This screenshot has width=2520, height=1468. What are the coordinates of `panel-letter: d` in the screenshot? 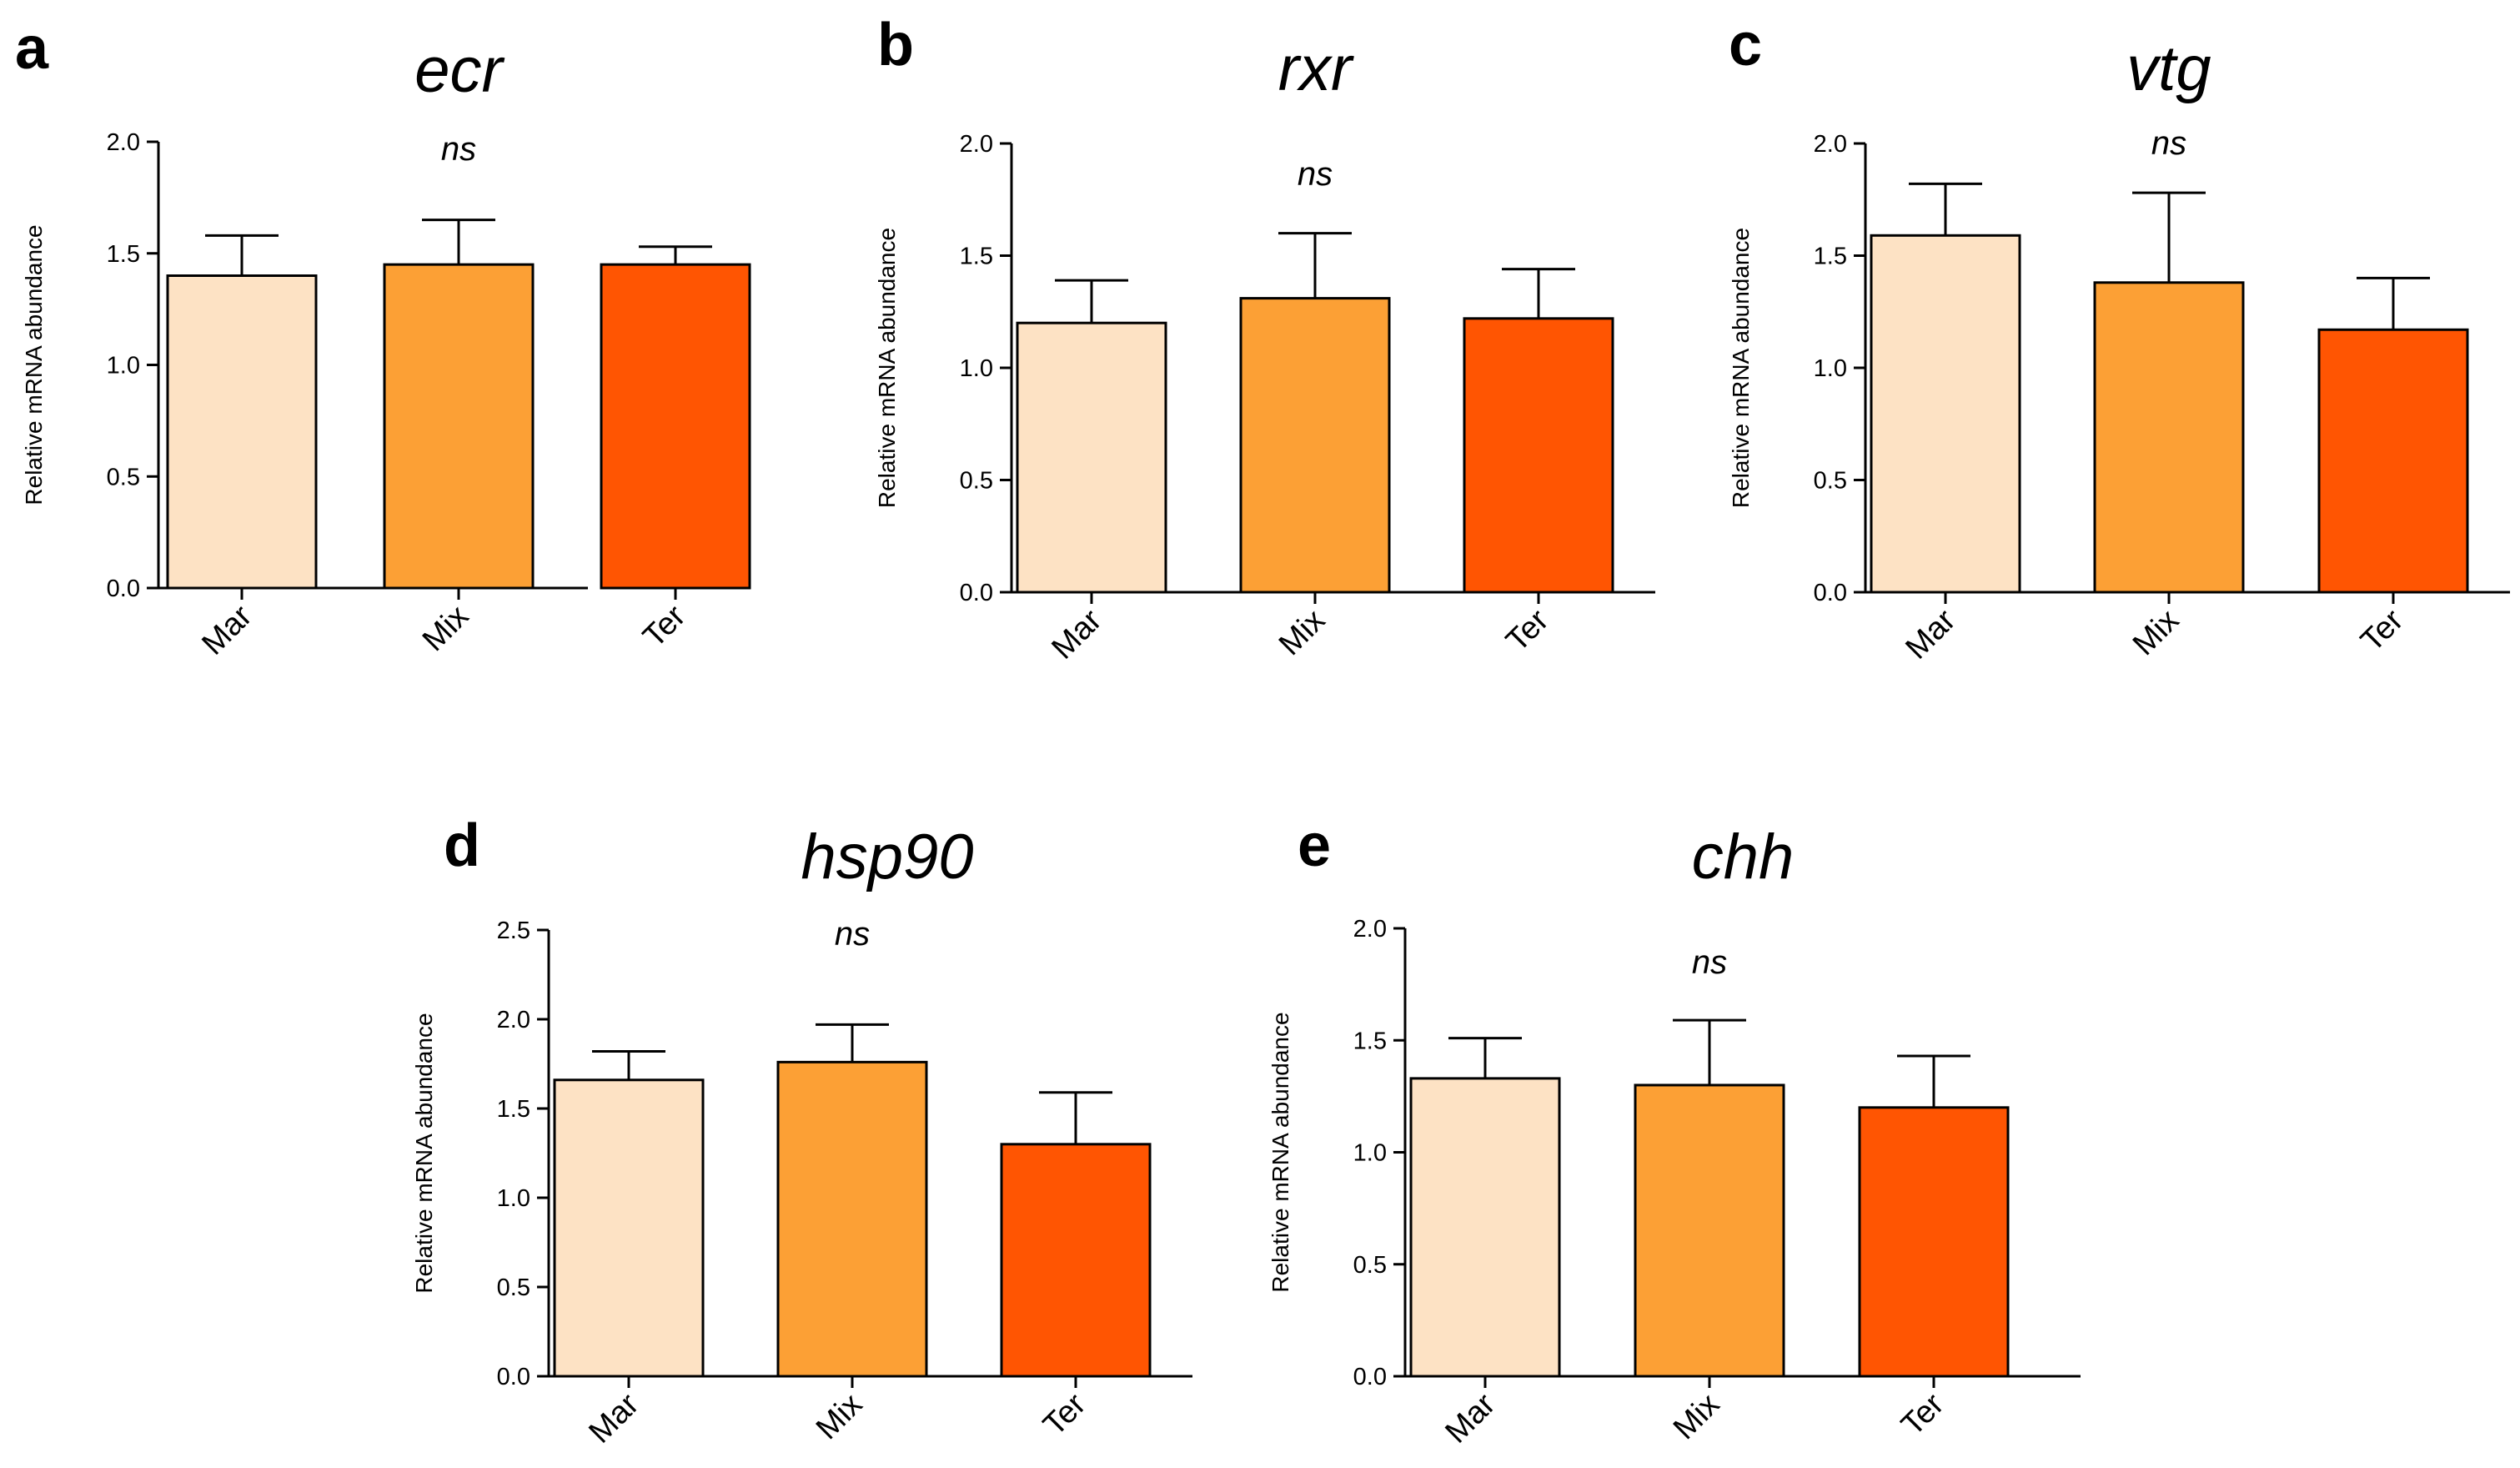 It's located at (462, 845).